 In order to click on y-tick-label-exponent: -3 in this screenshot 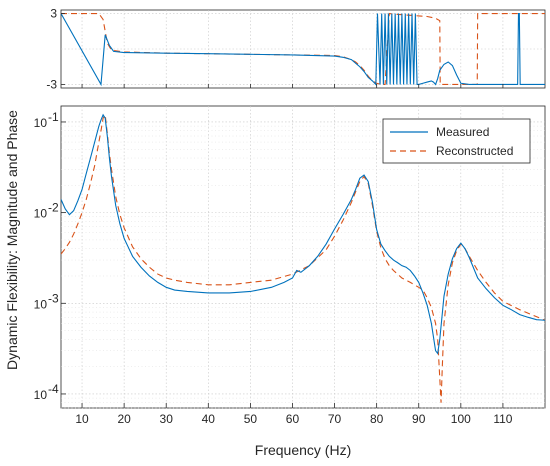, I will do `click(53, 298)`.